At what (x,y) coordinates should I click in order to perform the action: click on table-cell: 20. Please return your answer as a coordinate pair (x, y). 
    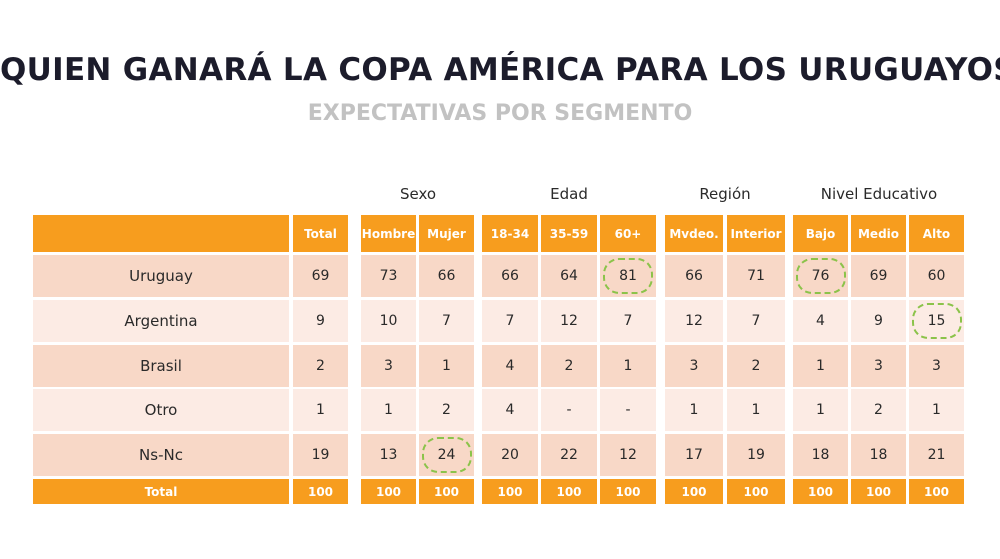
    Looking at the image, I should click on (510, 455).